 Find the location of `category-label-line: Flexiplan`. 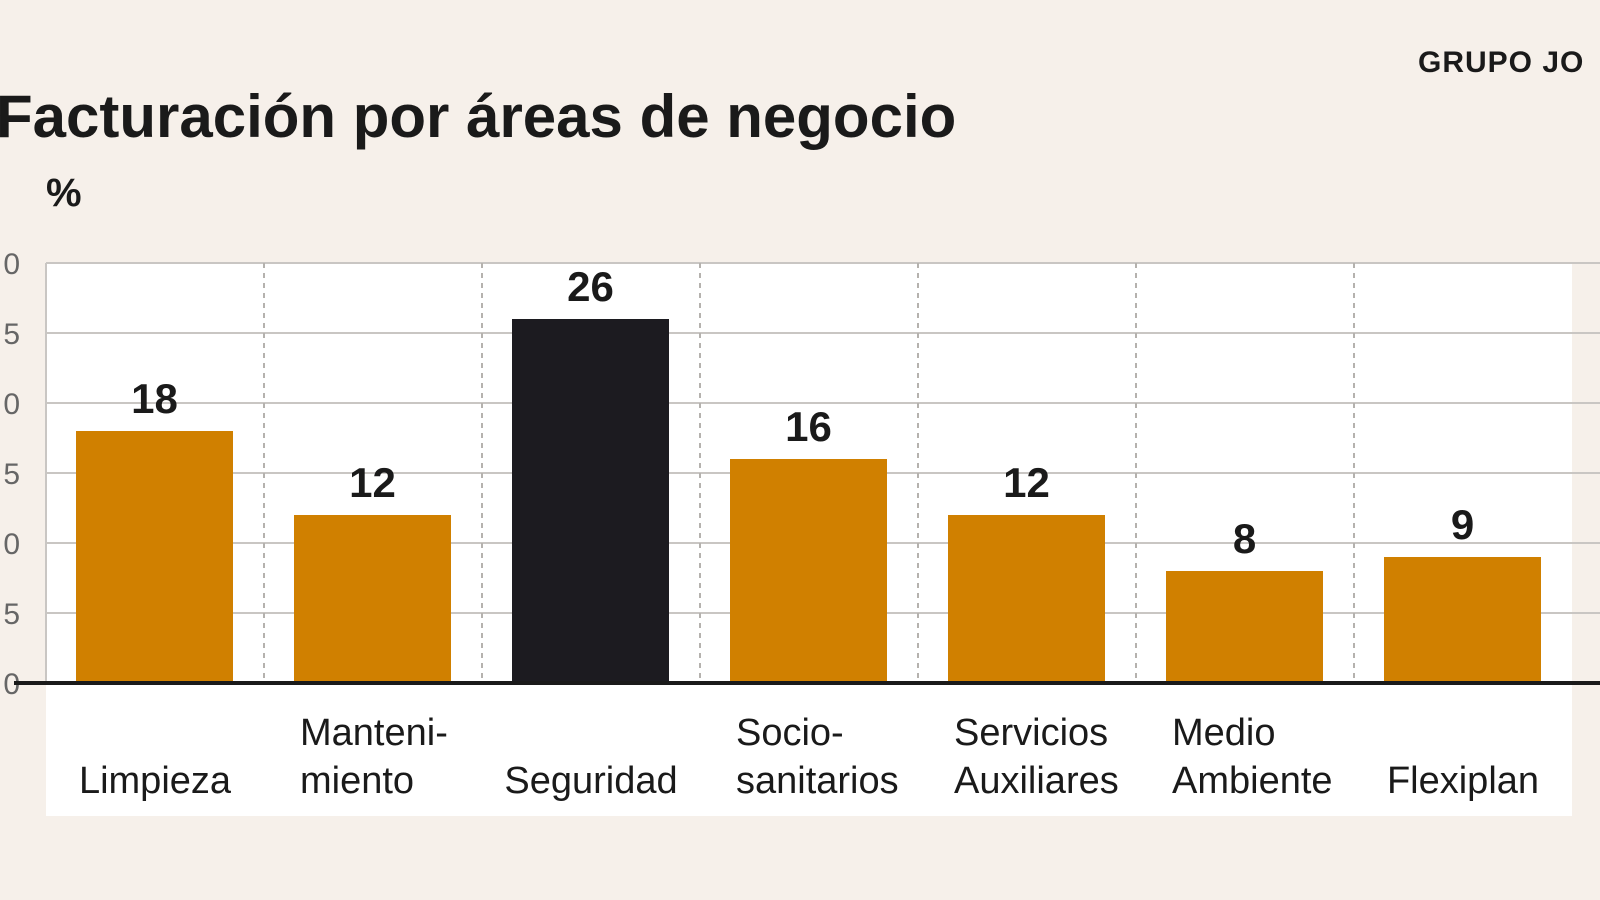

category-label-line: Flexiplan is located at coordinates (1463, 781).